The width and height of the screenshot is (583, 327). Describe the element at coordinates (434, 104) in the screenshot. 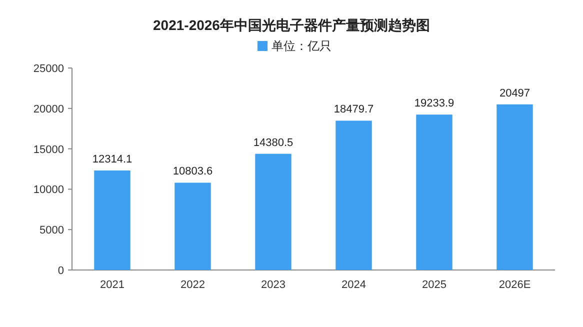

I see `data-label: 19233.9` at that location.